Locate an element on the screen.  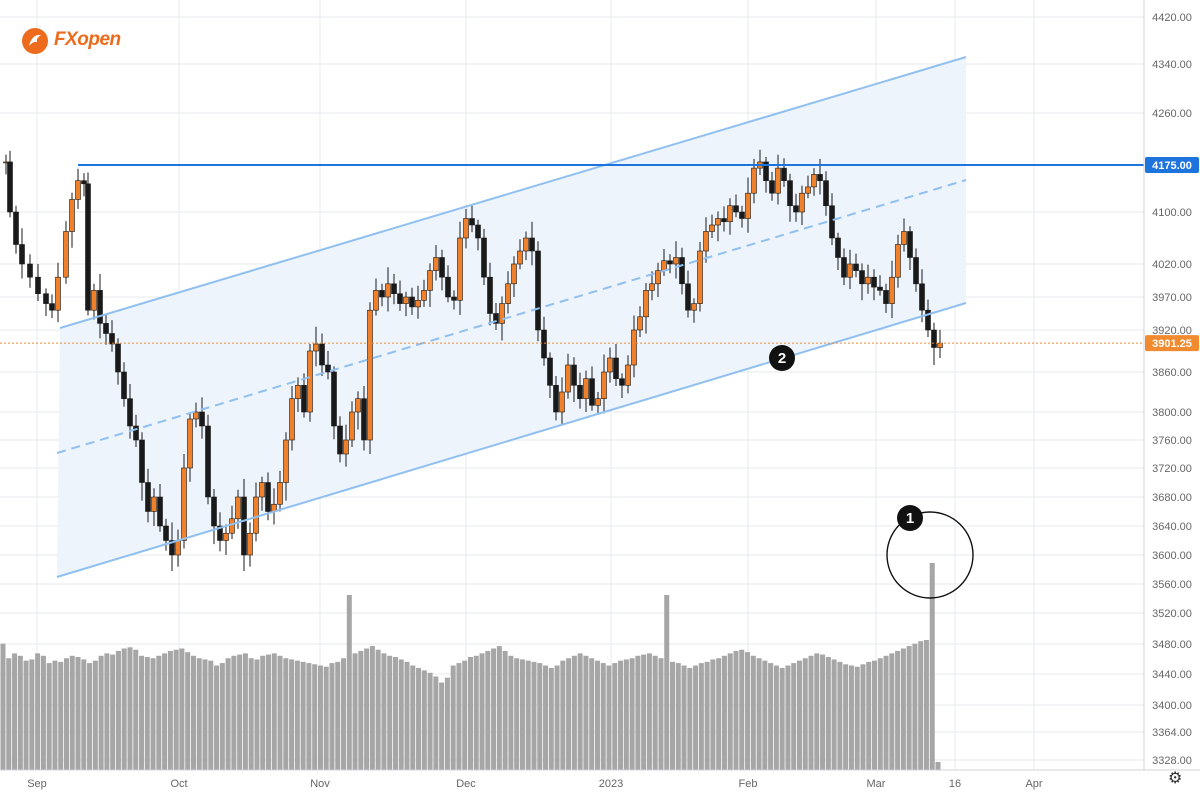
last-price-tag-text: 3901.25 is located at coordinates (1172, 344).